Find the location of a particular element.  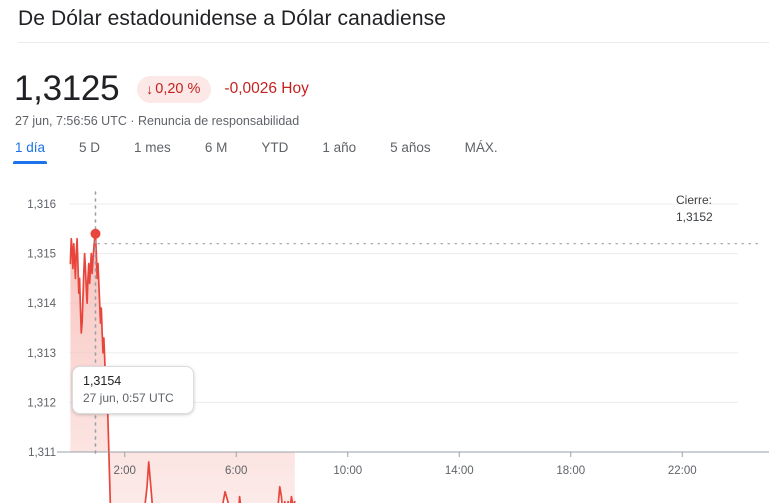

chart-xticks is located at coordinates (403, 454).